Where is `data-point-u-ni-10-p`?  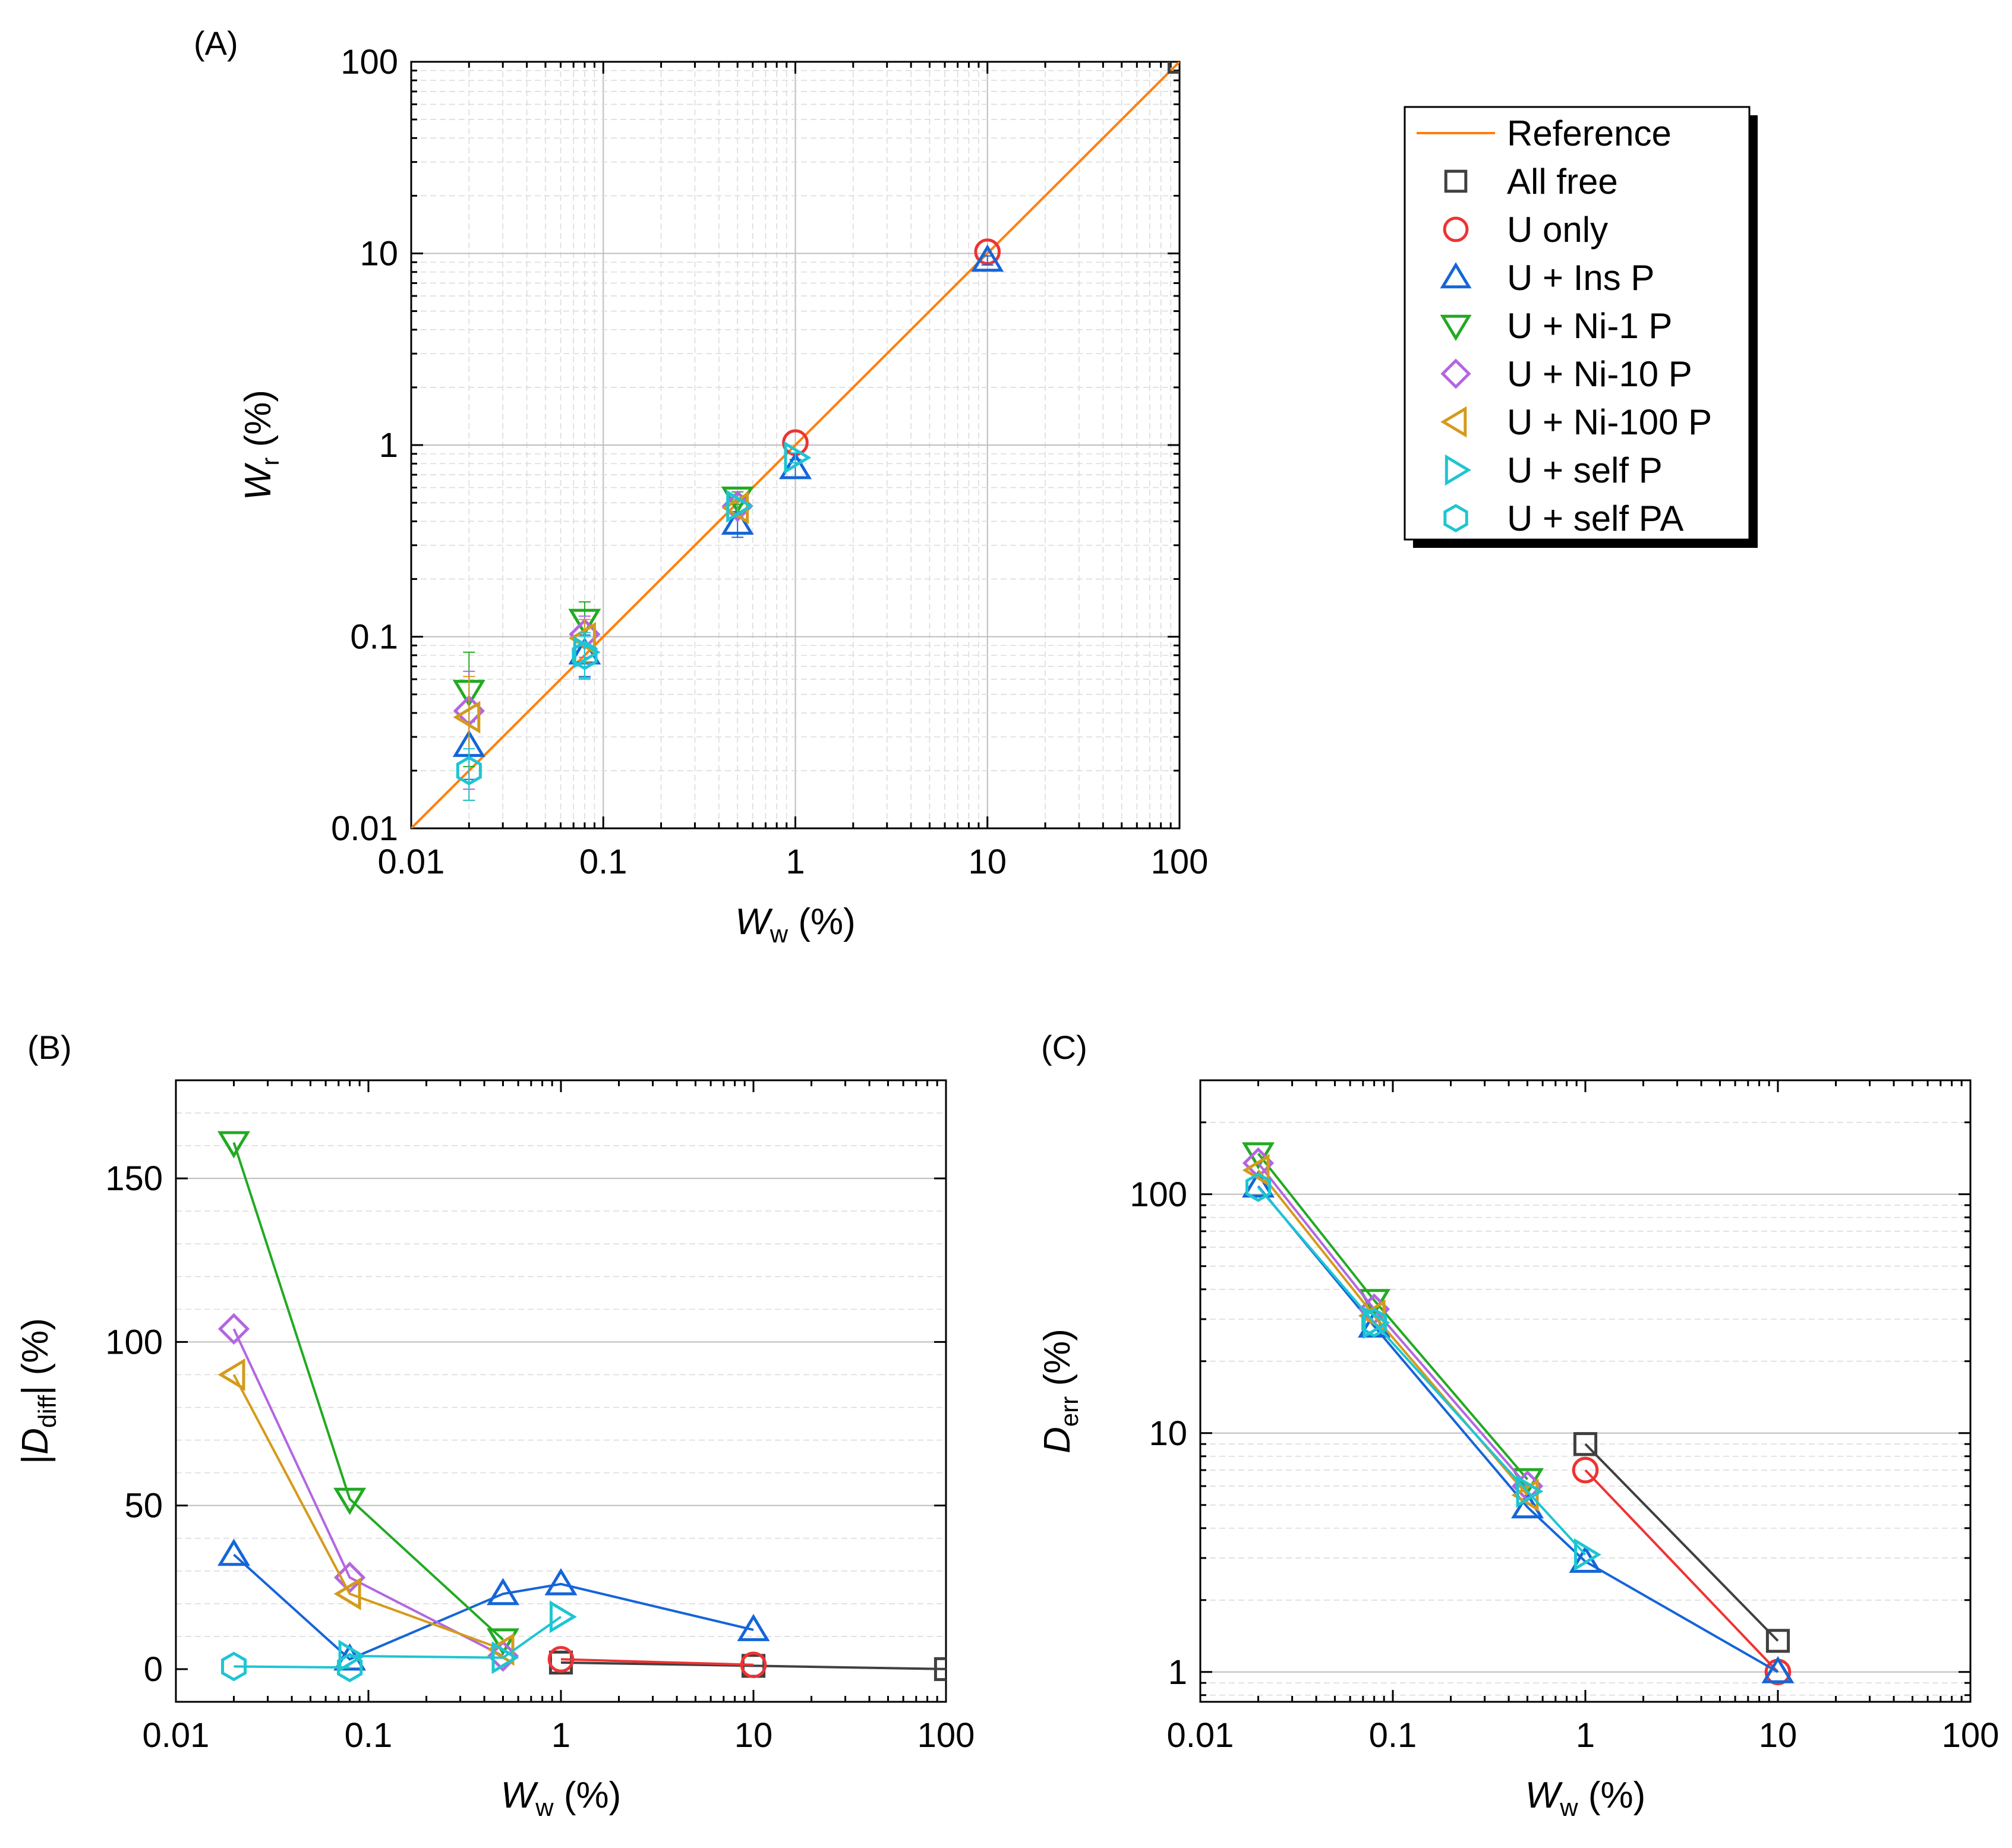 data-point-u-ni-10-p is located at coordinates (349, 1578).